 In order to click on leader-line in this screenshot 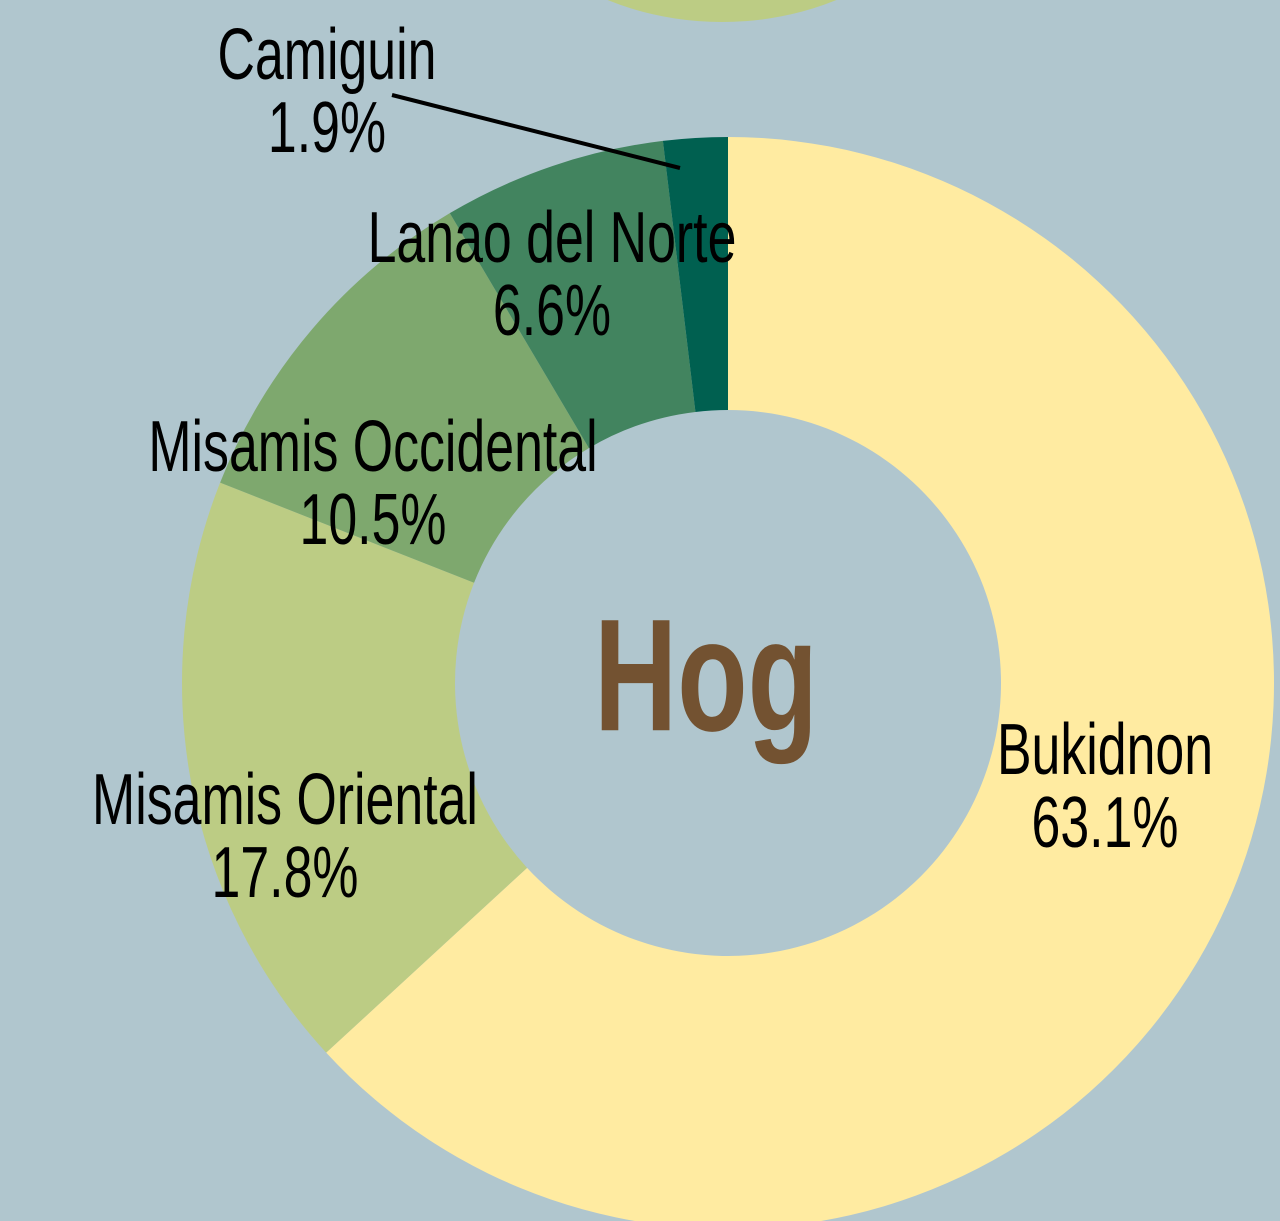, I will do `click(536, 131)`.